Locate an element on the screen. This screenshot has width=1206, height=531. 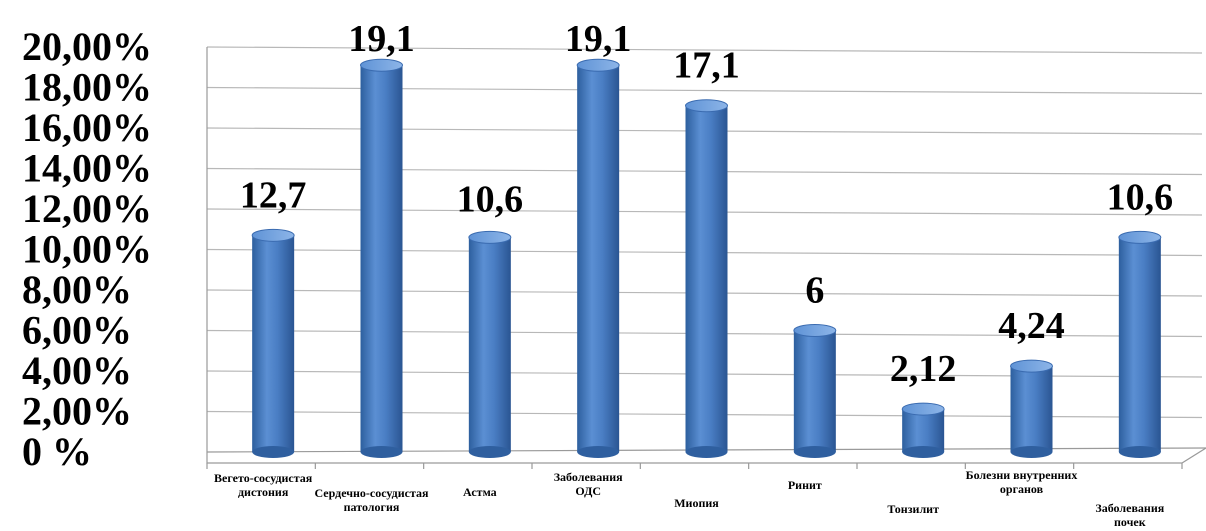
y-tick-label: 20,00% is located at coordinates (87, 46).